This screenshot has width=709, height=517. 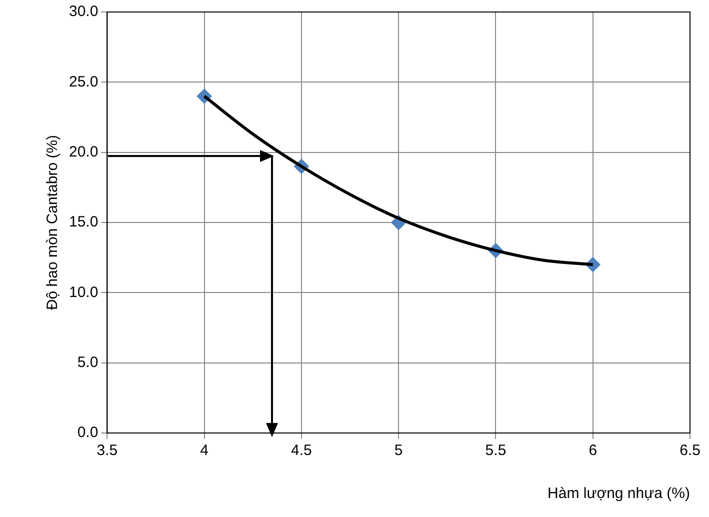 What do you see at coordinates (83, 222) in the screenshot?
I see `y-tick-label: 15.0` at bounding box center [83, 222].